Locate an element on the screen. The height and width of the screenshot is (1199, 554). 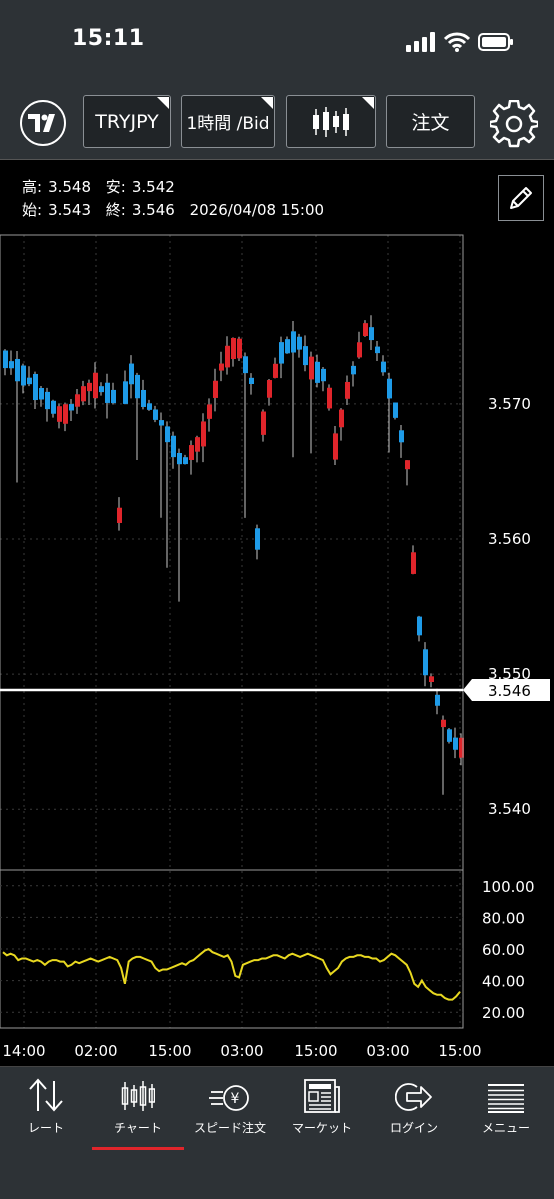
pencil-icon is located at coordinates (521, 198).